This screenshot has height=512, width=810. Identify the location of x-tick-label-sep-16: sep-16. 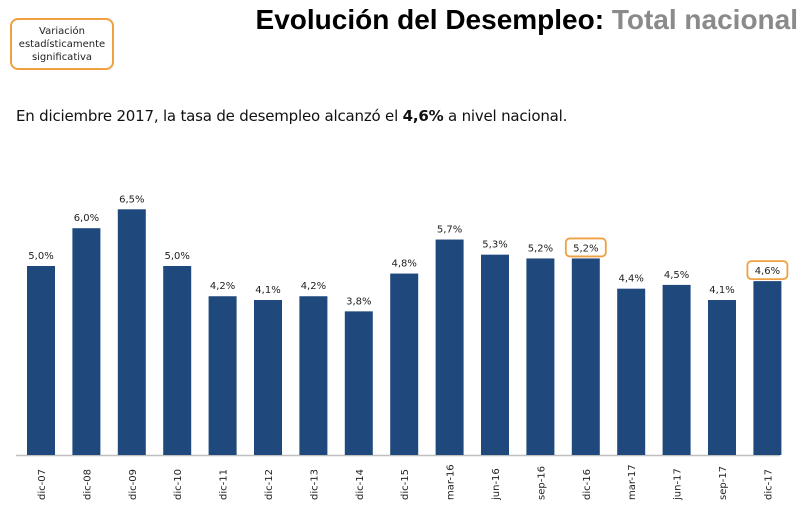
(541, 483).